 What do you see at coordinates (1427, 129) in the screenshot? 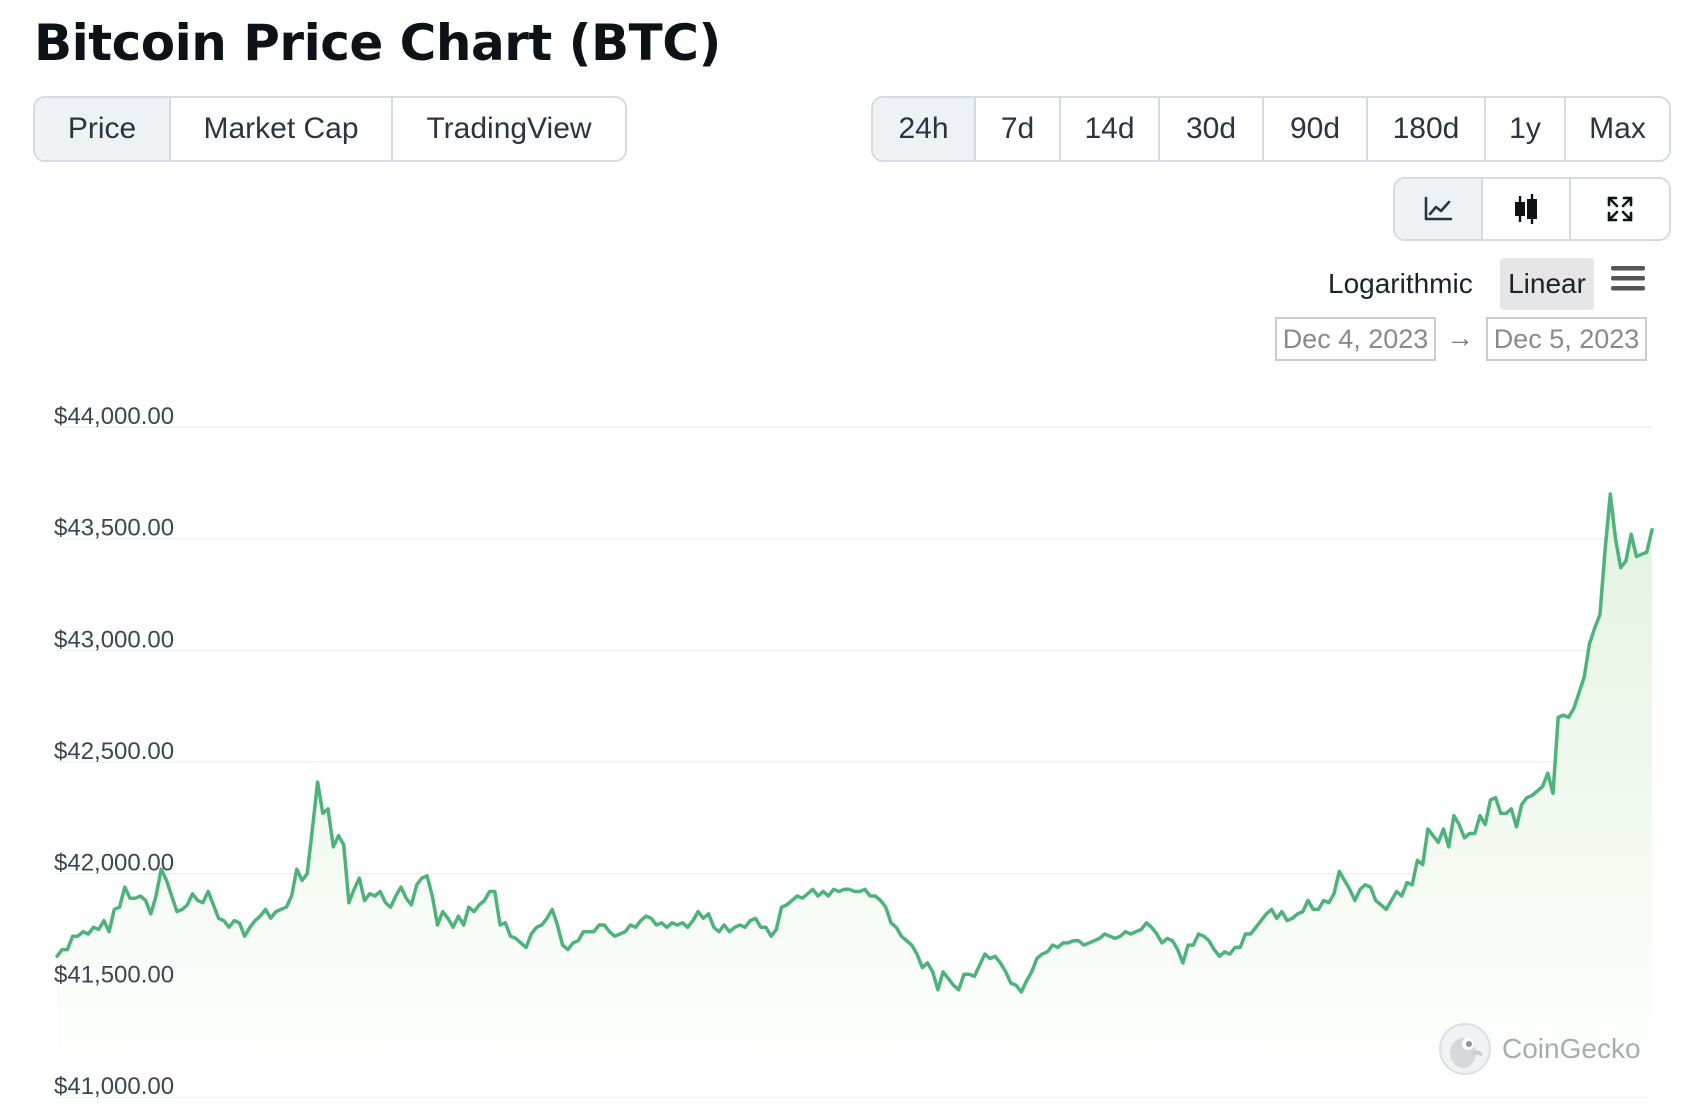
I see `range-180d: 180d` at bounding box center [1427, 129].